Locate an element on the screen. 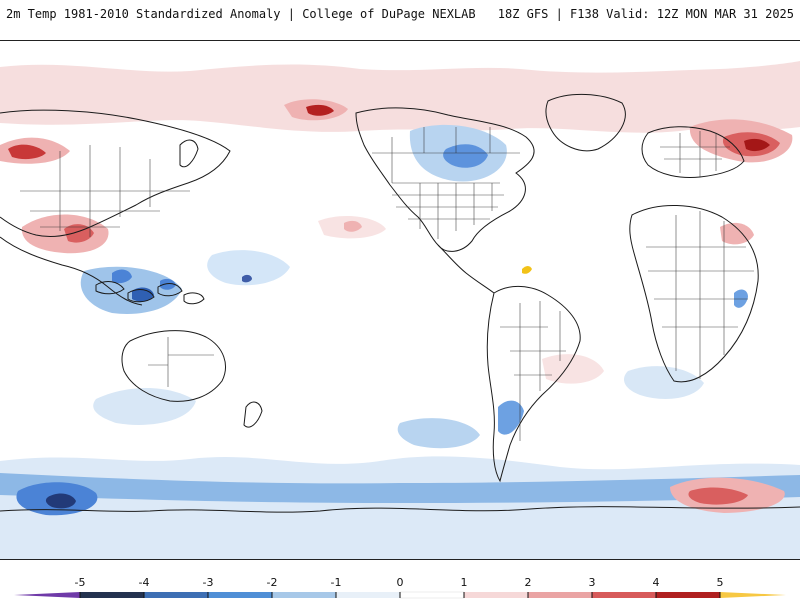  australia-coastline is located at coordinates (173, 366).